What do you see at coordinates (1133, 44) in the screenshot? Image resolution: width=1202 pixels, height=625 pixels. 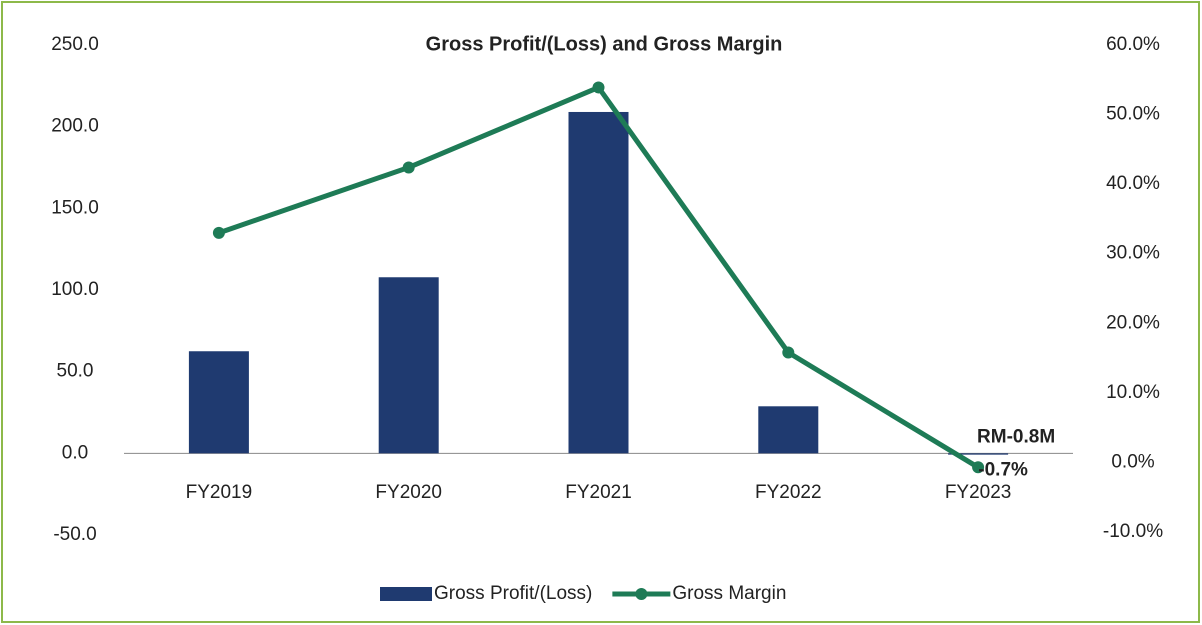 I see `y2-tick-label: 60.0%` at bounding box center [1133, 44].